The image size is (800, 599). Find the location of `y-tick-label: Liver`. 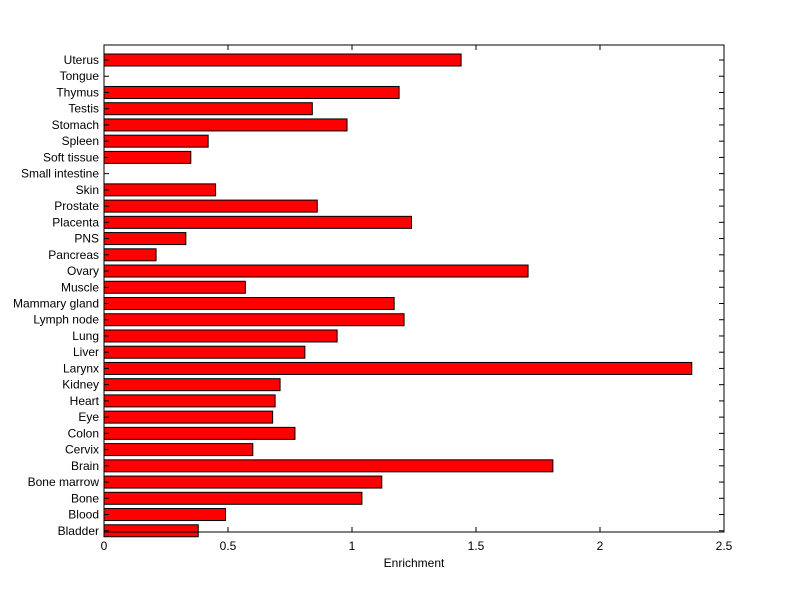

y-tick-label: Liver is located at coordinates (86, 352).